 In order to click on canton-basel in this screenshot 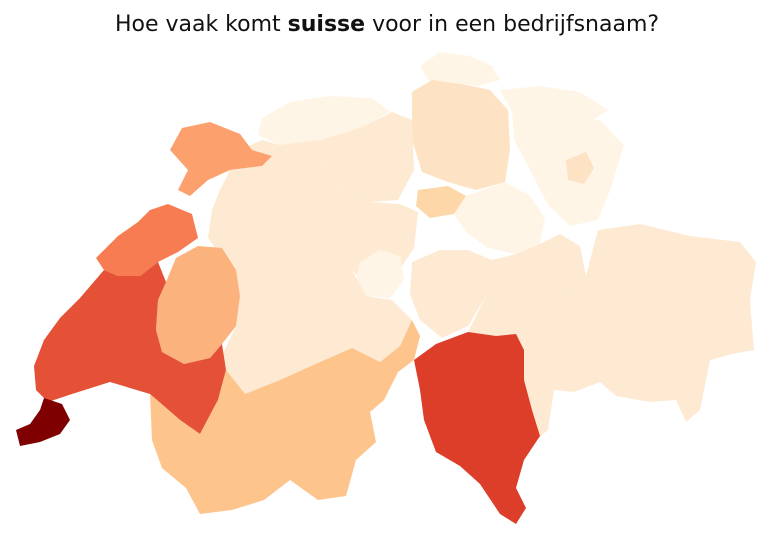, I will do `click(324, 120)`.